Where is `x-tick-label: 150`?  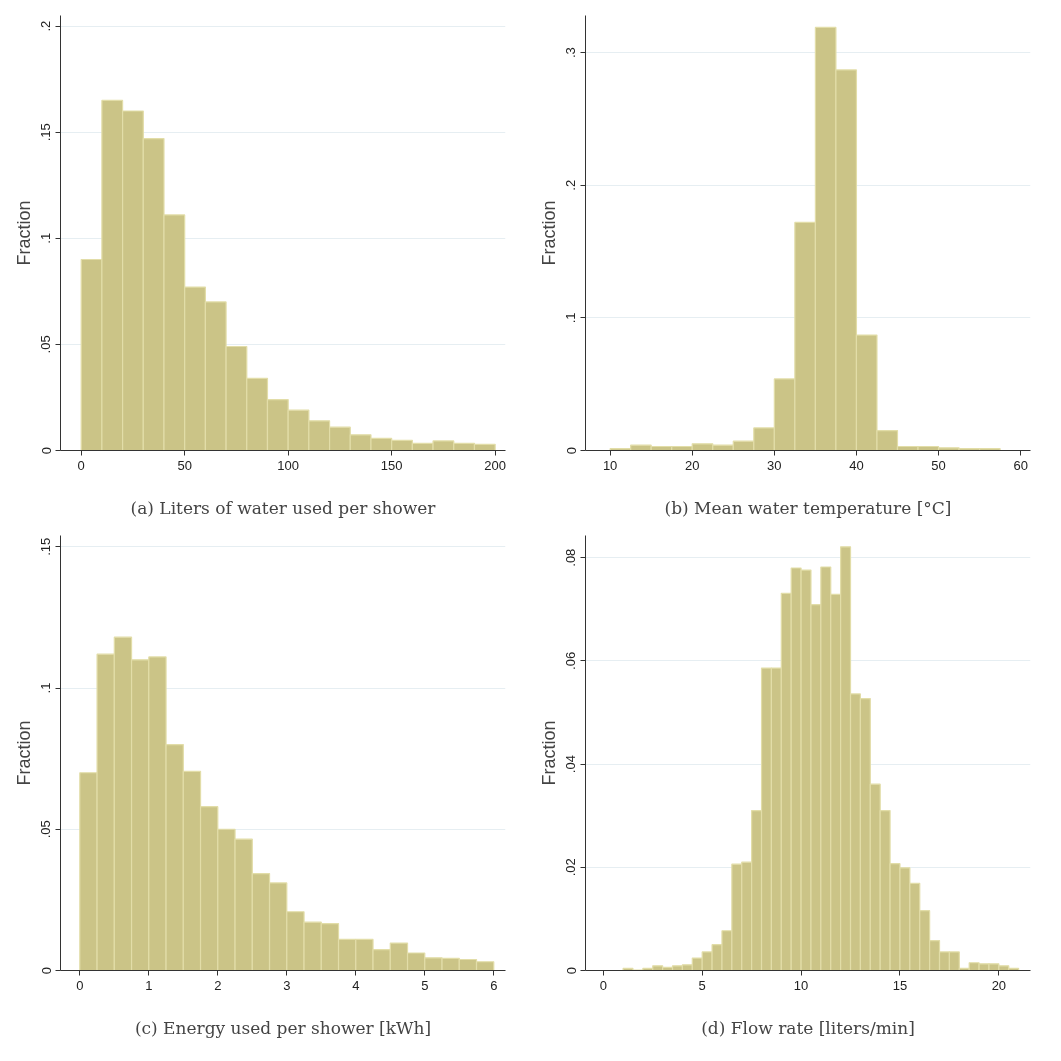
x-tick-label: 150 is located at coordinates (391, 465).